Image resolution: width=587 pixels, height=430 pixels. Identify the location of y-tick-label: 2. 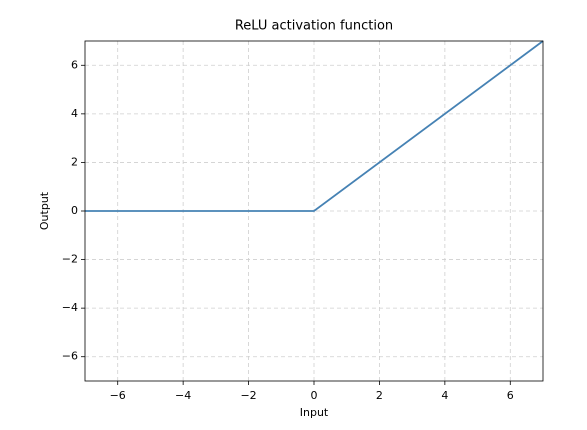
(74, 161).